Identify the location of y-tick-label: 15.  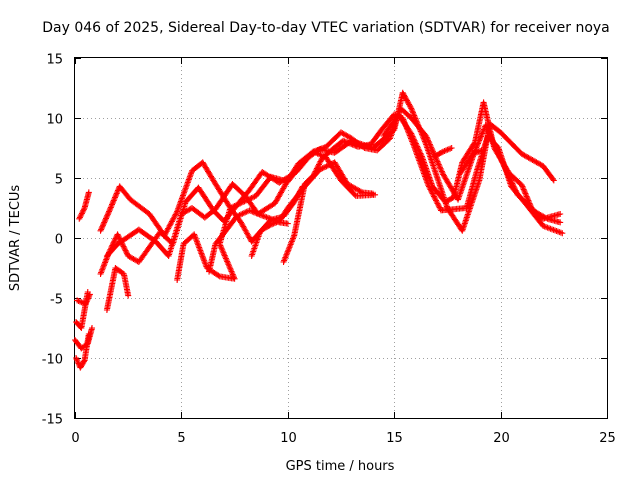
(54, 60).